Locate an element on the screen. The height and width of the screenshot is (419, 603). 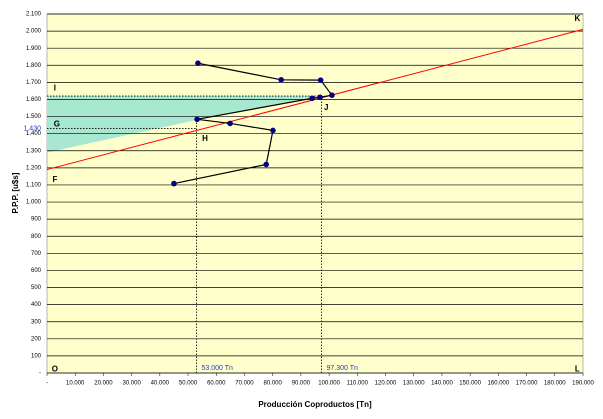
x-tick-label: 110.000 is located at coordinates (358, 384).